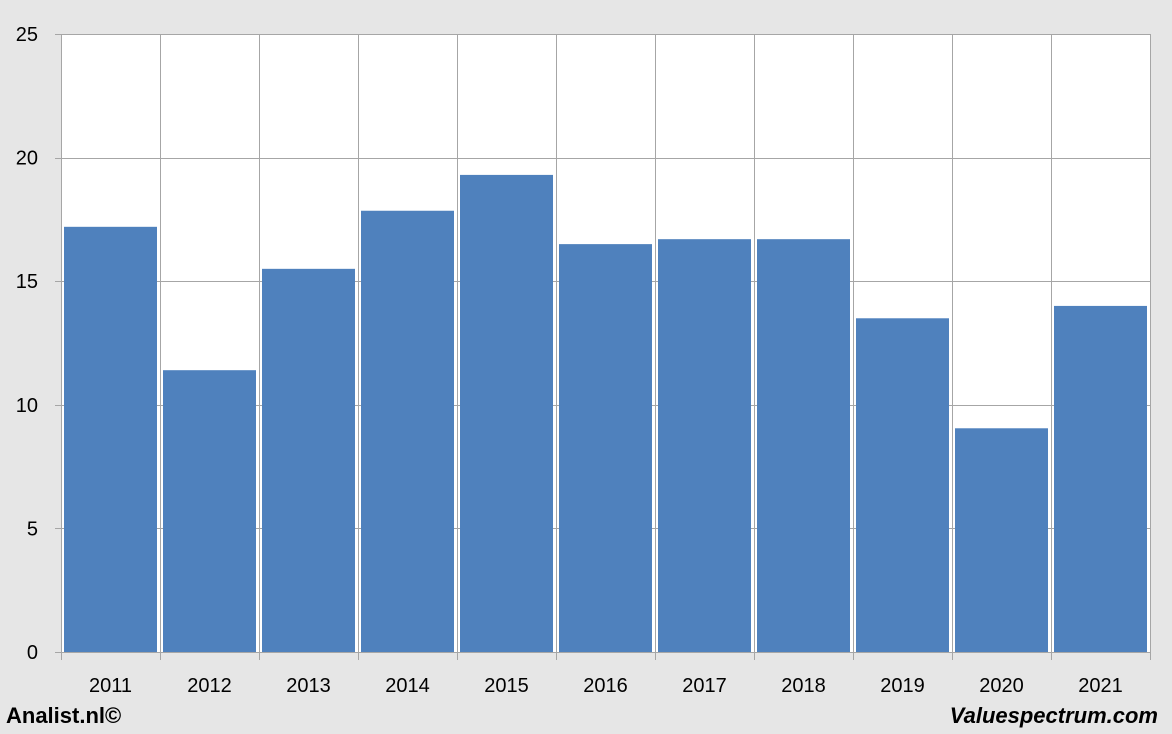 This screenshot has width=1172, height=734. What do you see at coordinates (27, 282) in the screenshot?
I see `y-tick-label: 15` at bounding box center [27, 282].